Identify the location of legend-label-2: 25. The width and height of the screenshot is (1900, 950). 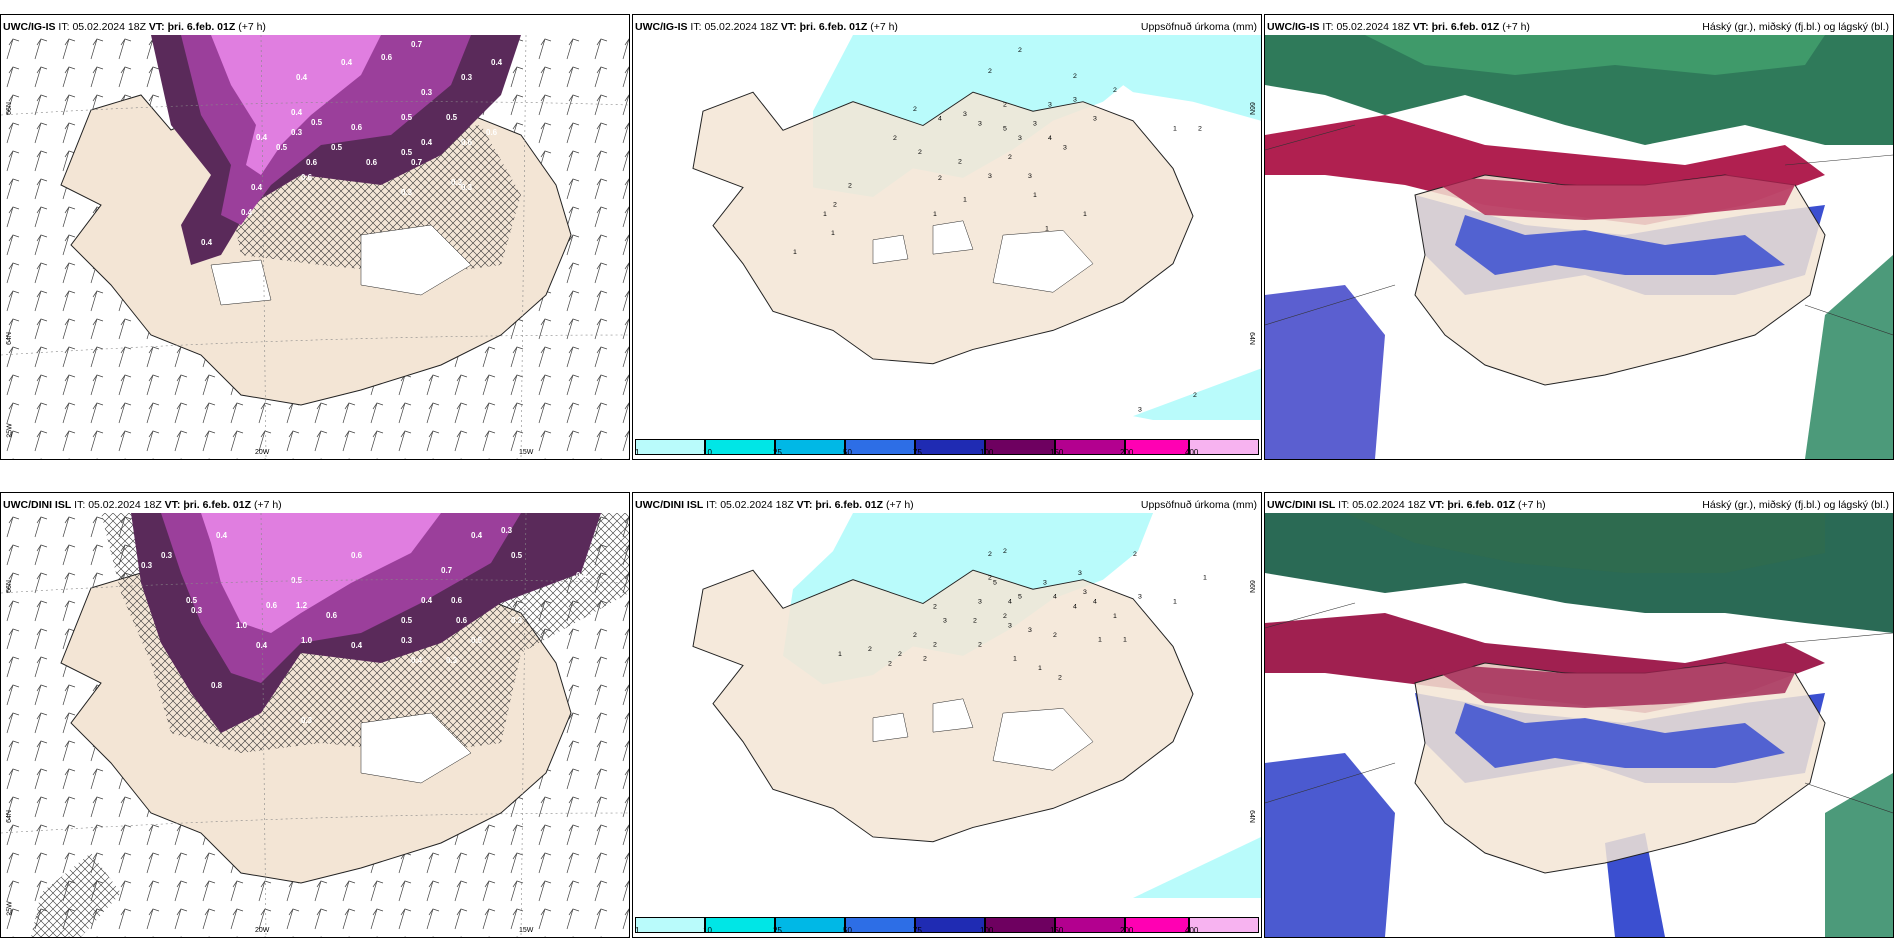
(777, 452).